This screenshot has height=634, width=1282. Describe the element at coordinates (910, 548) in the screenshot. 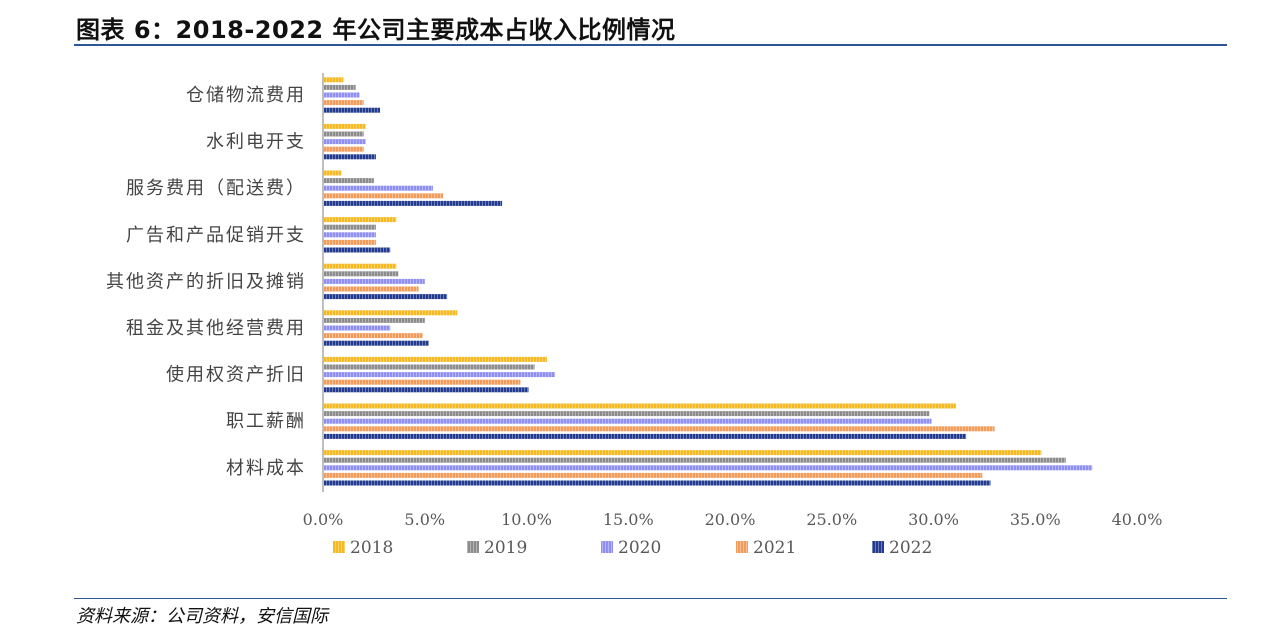

I see `legend-label: 2022` at that location.